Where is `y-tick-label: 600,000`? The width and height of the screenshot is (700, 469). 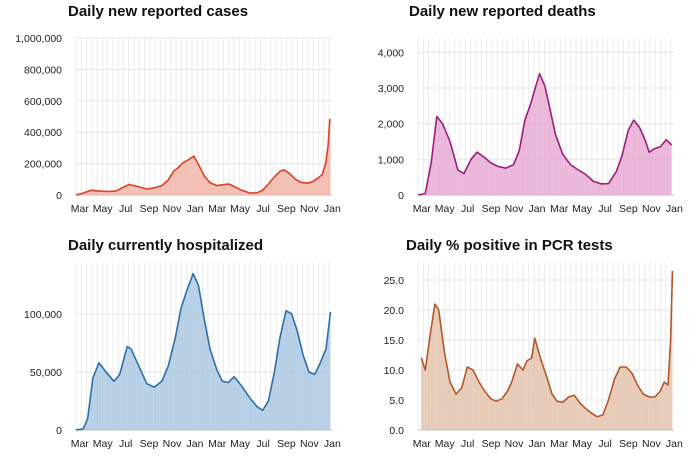
y-tick-label: 600,000 is located at coordinates (43, 102).